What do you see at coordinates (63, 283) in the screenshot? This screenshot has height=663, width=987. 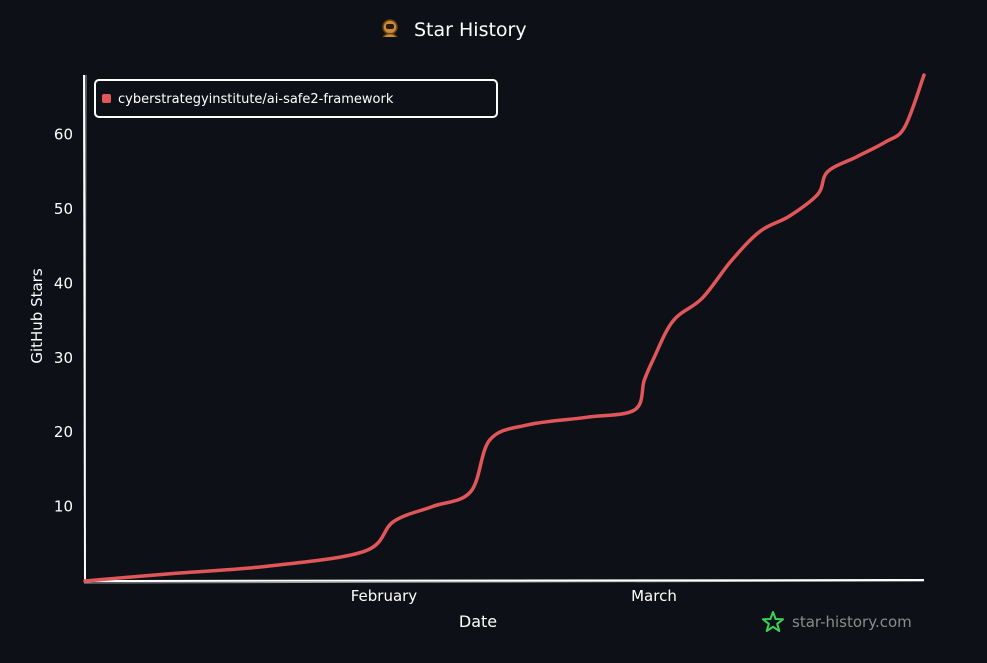 I see `y-tick-label: 40` at bounding box center [63, 283].